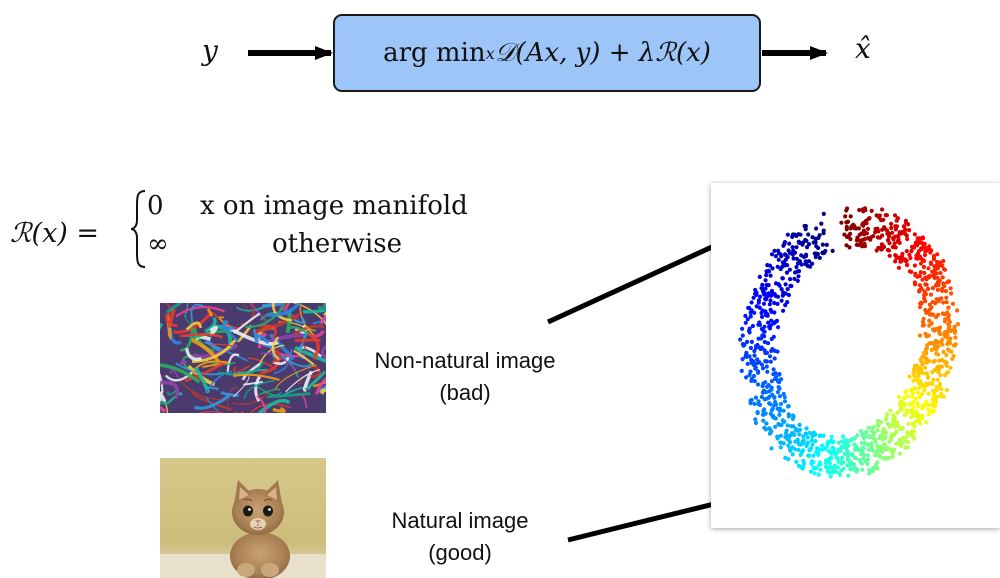 The width and height of the screenshot is (1000, 578). I want to click on case1-condition: x on image manifold, so click(334, 206).